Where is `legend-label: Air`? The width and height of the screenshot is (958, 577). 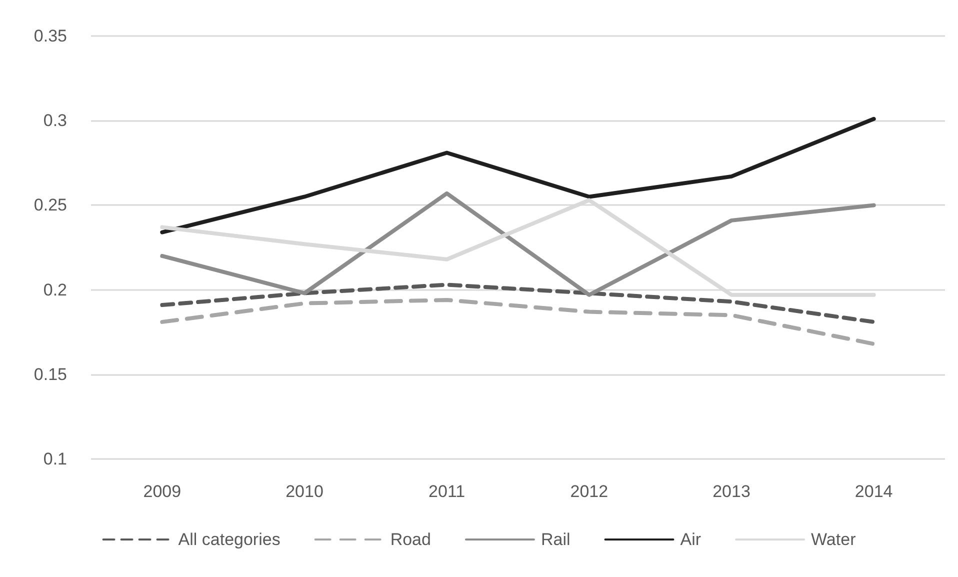
legend-label: Air is located at coordinates (691, 539).